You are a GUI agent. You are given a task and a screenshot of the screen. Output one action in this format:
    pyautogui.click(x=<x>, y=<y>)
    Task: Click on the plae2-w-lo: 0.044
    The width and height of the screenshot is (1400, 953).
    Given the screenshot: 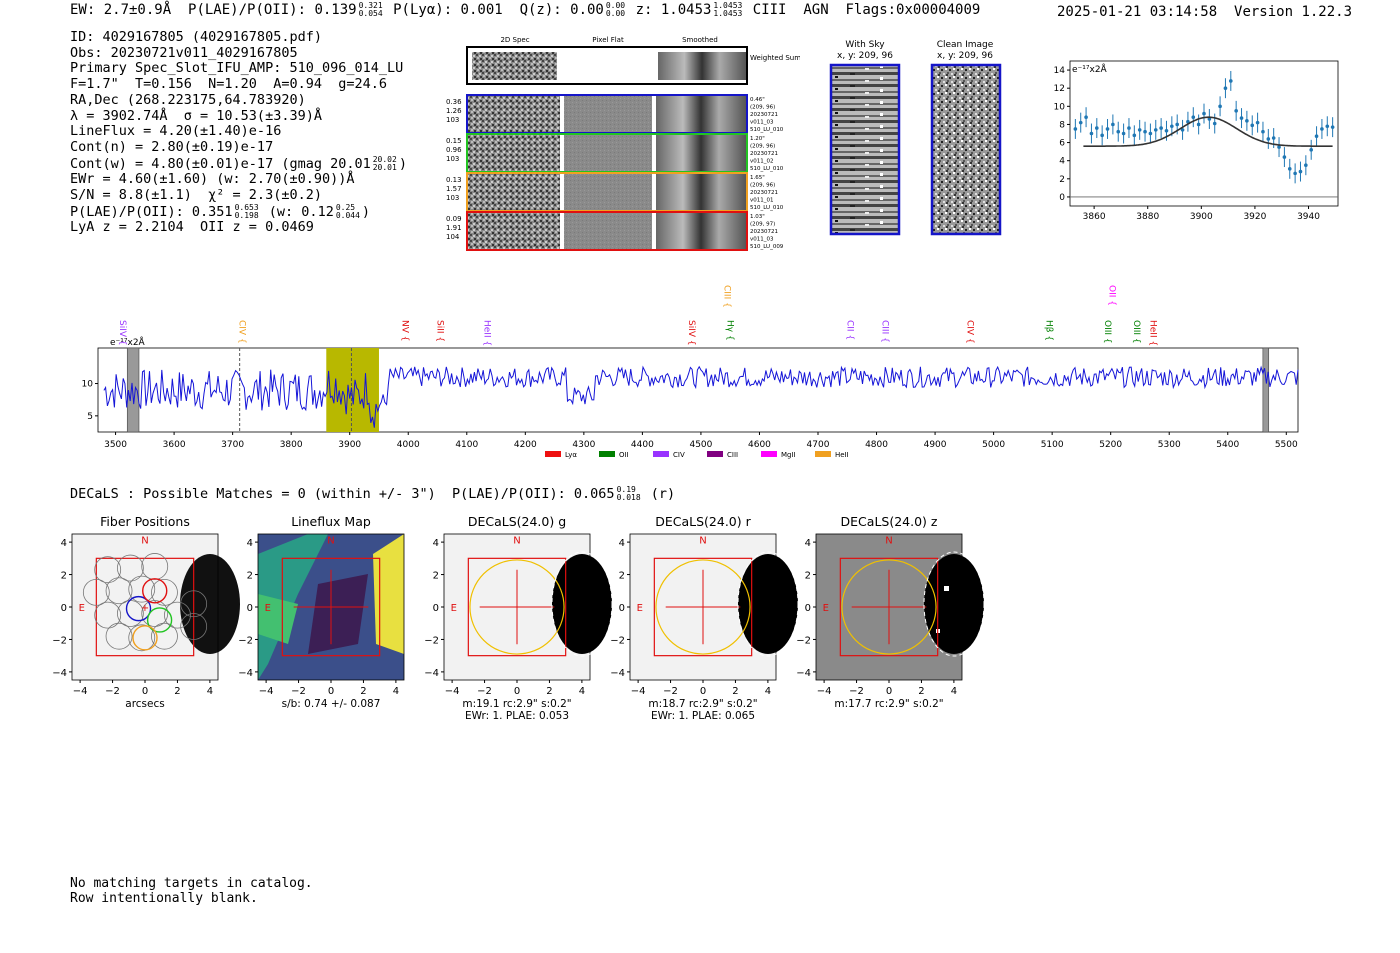 What is the action you would take?
    pyautogui.click(x=347, y=215)
    